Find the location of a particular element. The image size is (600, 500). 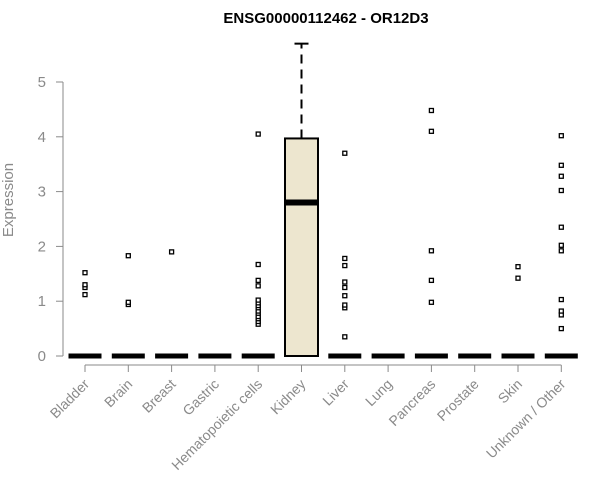

y-tick-label: 5 is located at coordinates (42, 82).